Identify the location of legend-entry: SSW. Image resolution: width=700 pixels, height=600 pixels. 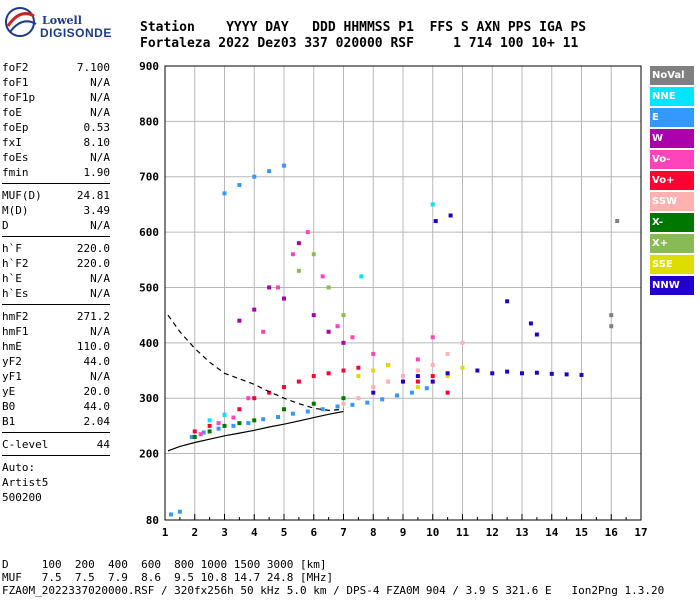
(672, 201).